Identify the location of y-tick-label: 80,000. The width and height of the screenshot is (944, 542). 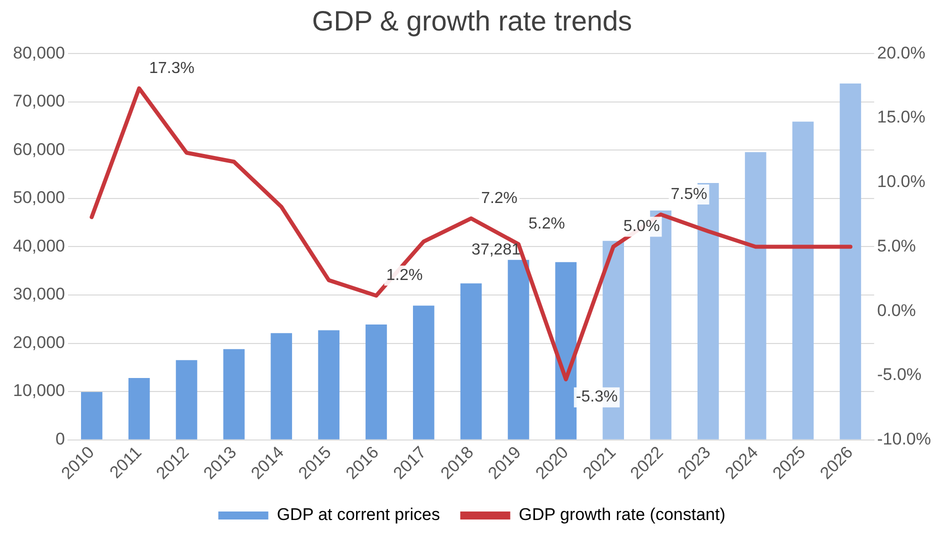
(38, 52).